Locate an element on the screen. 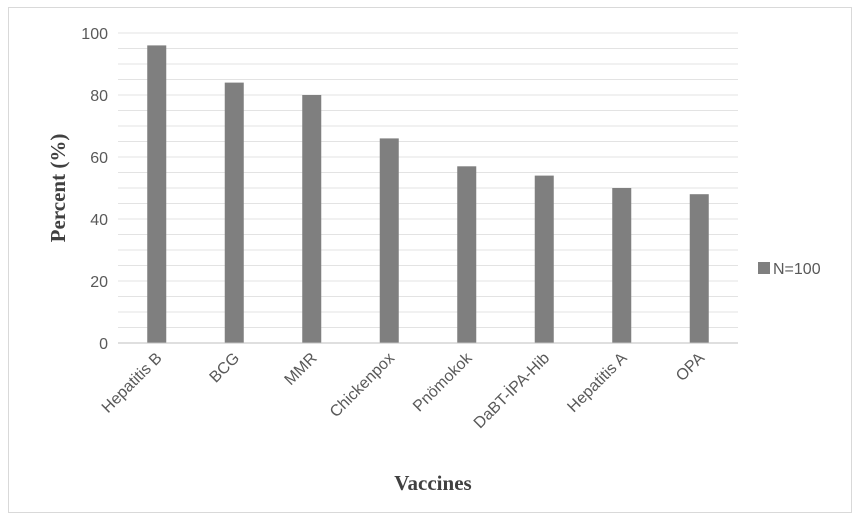  x-tick-label: BCG is located at coordinates (225, 368).